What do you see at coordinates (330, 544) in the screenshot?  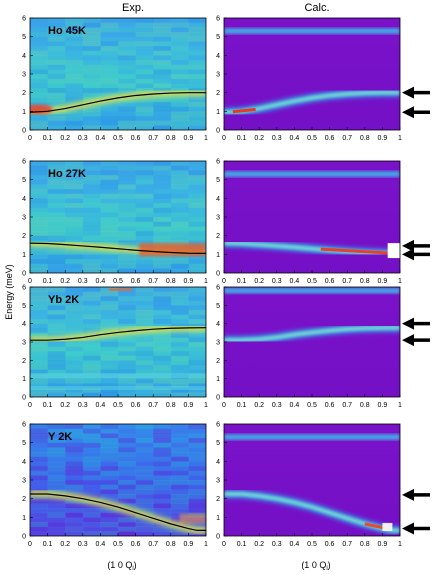 I see `x-tick-label: 0.6` at bounding box center [330, 544].